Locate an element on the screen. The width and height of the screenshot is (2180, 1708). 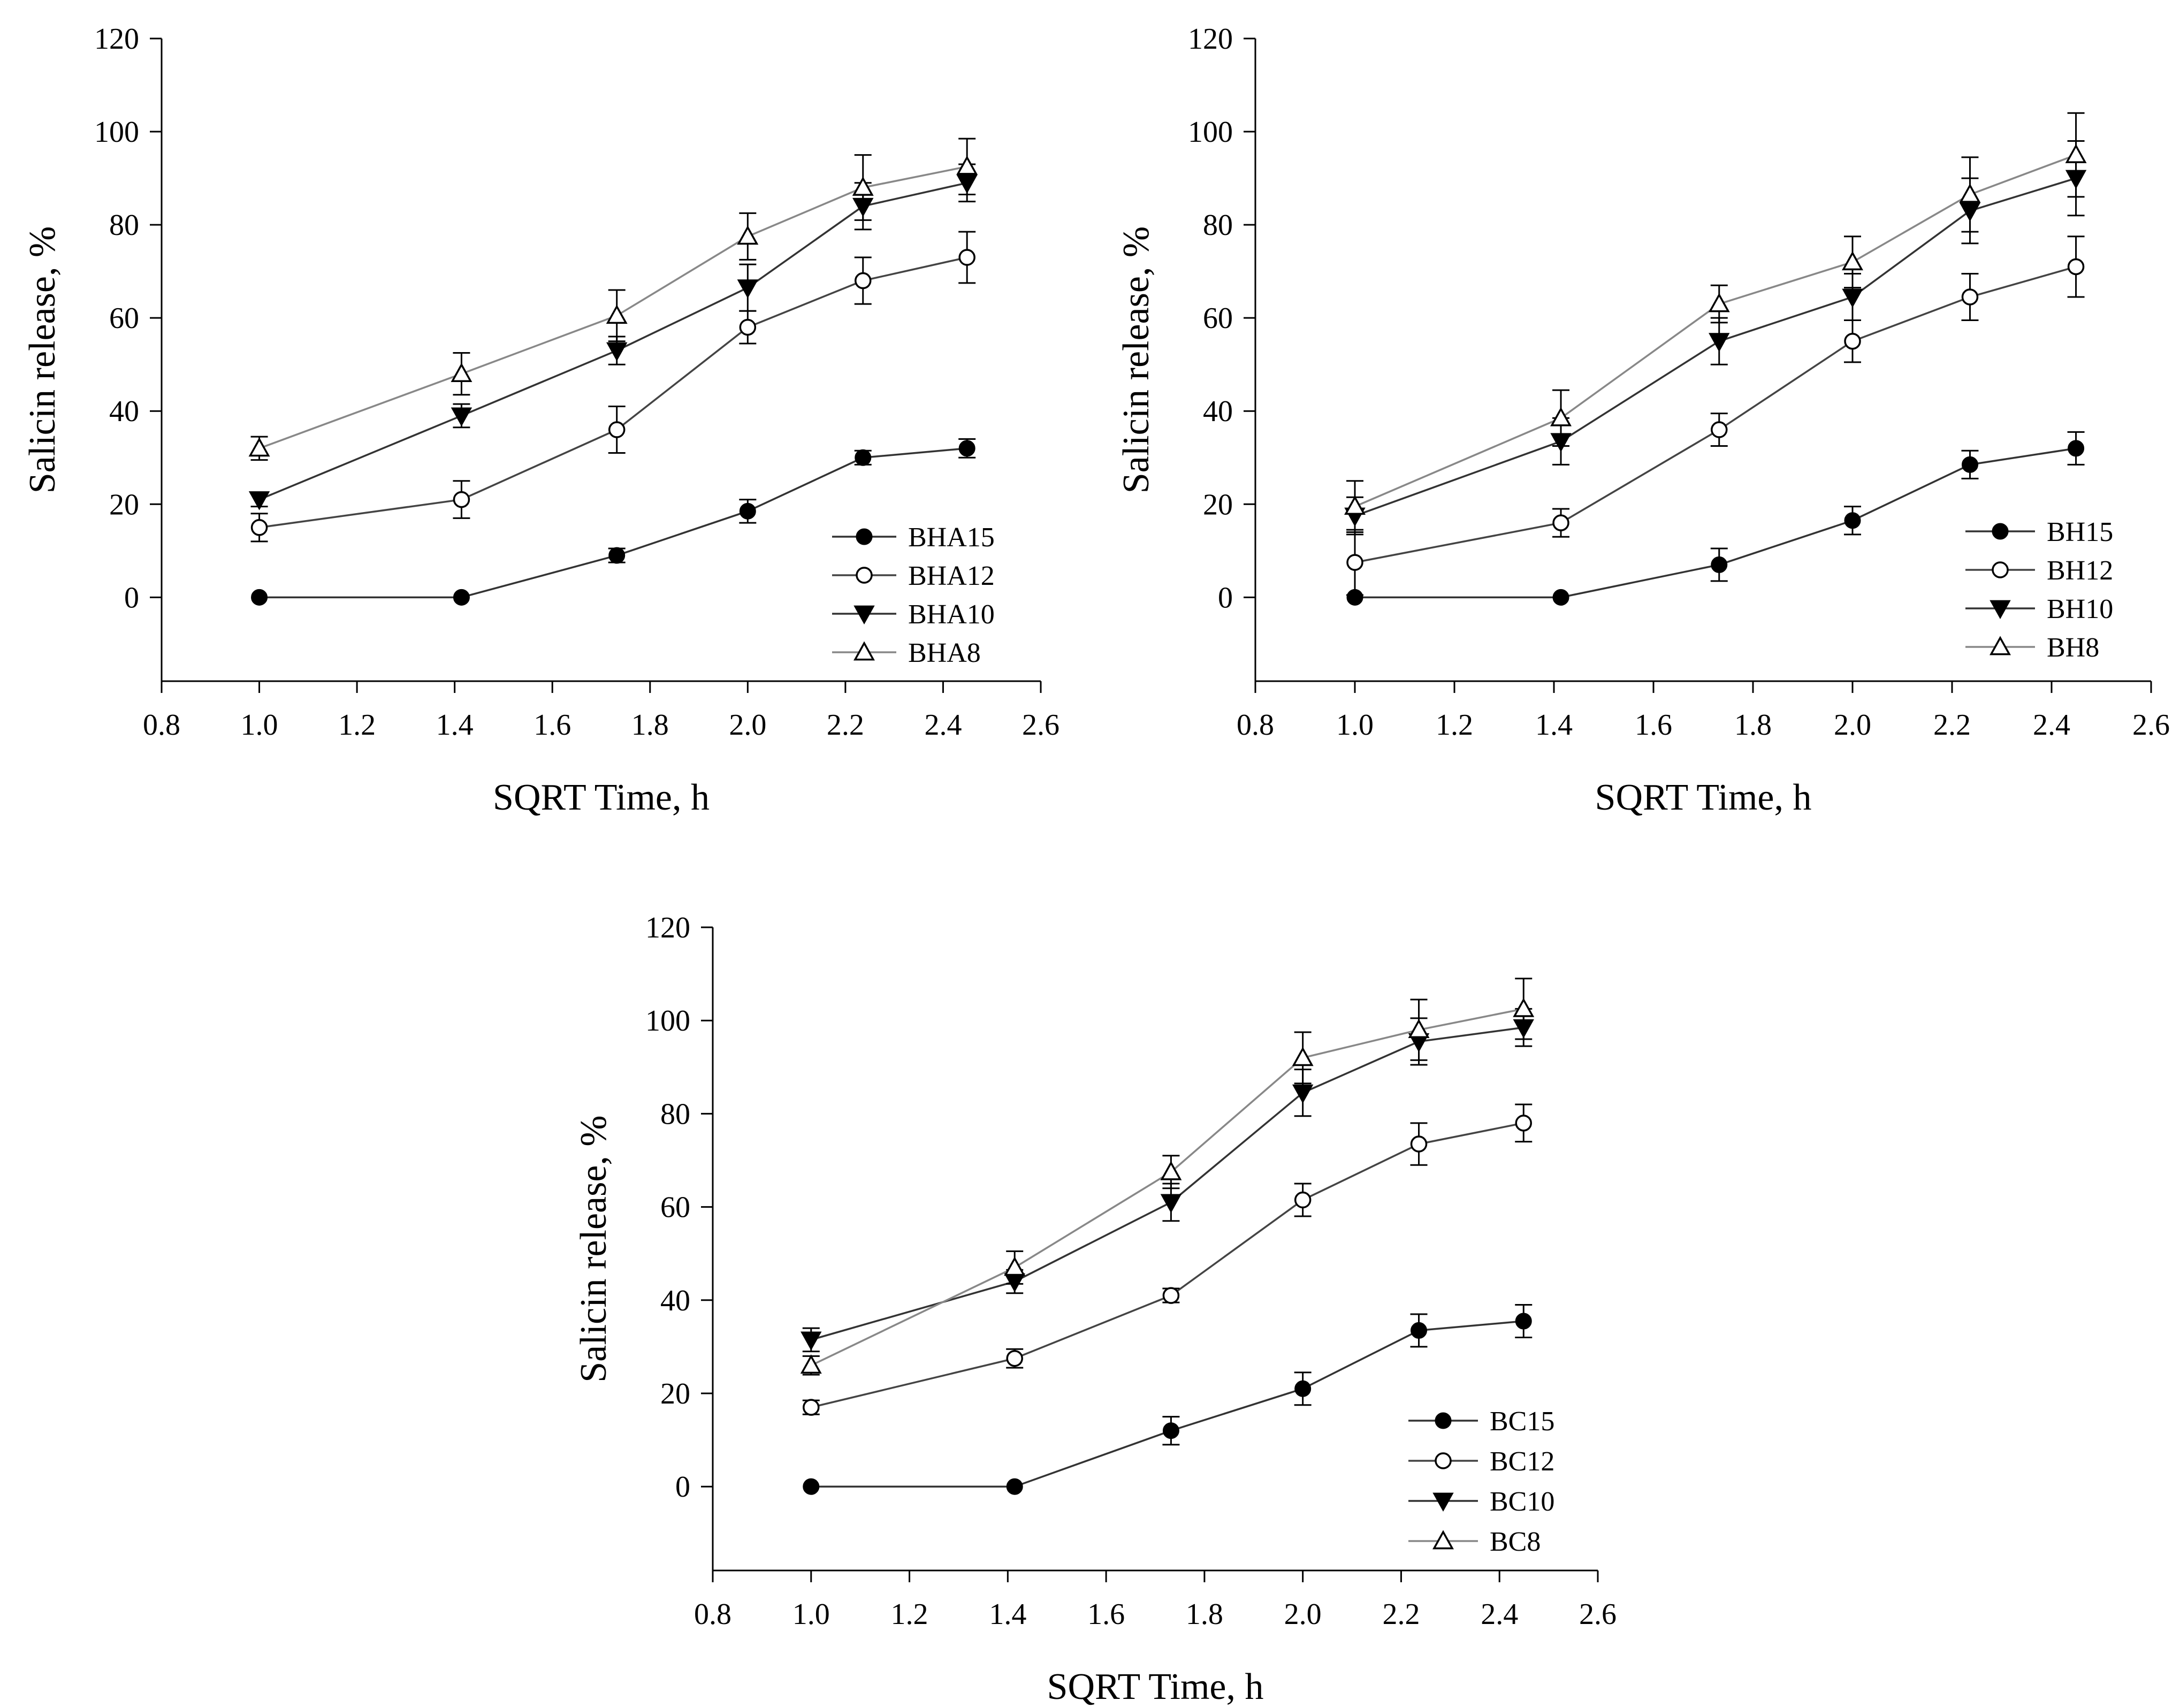
legend-label: BHA15 is located at coordinates (951, 537).